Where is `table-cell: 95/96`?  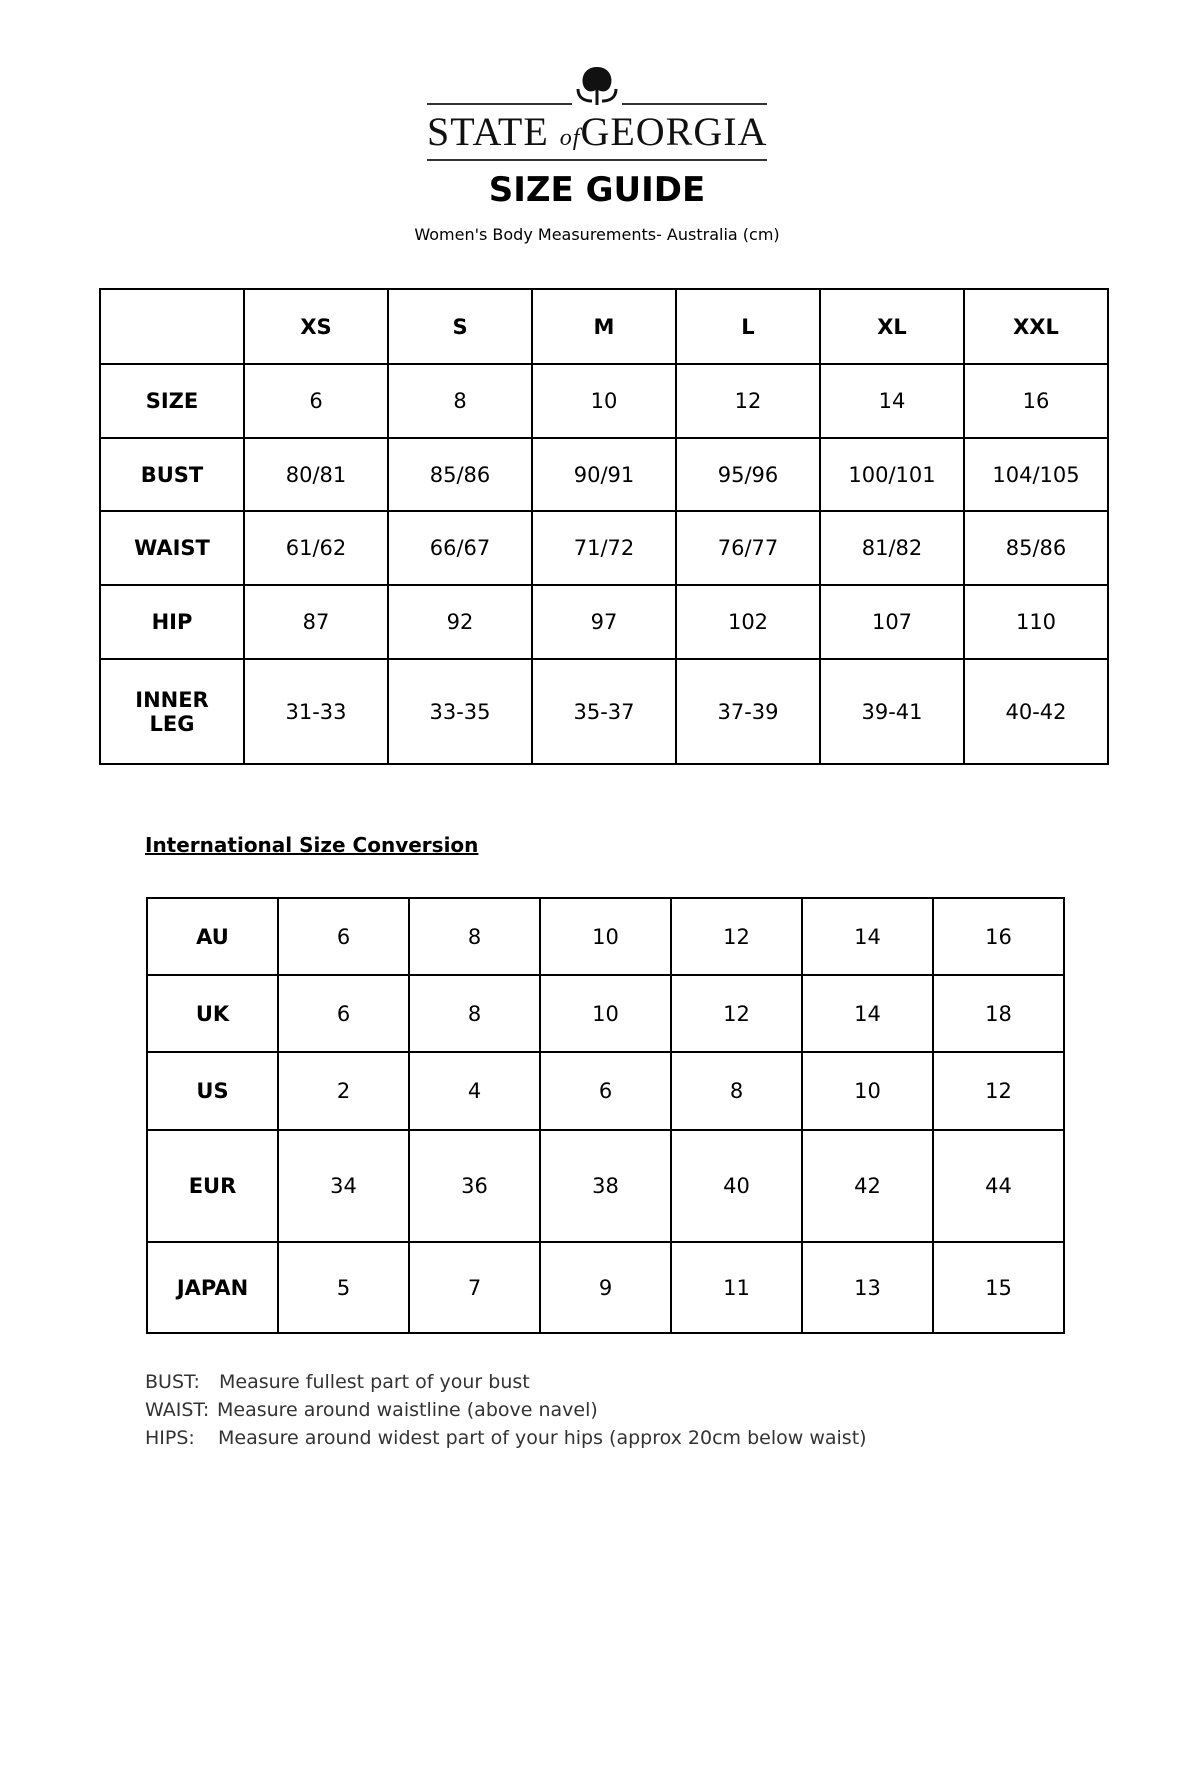
table-cell: 95/96 is located at coordinates (748, 474).